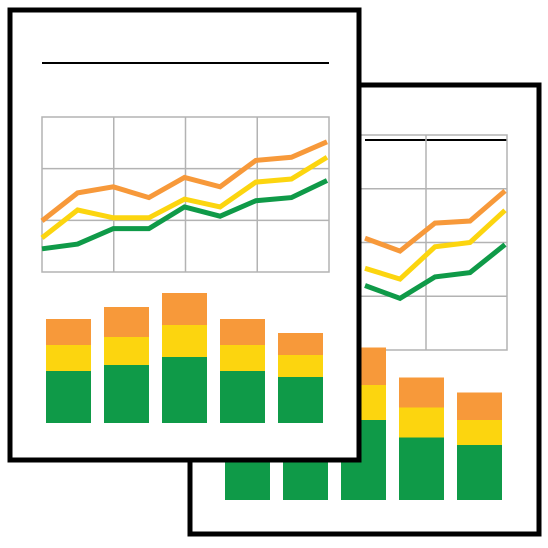 The height and width of the screenshot is (548, 548). I want to click on bar-3-yellow-segment, so click(184, 341).